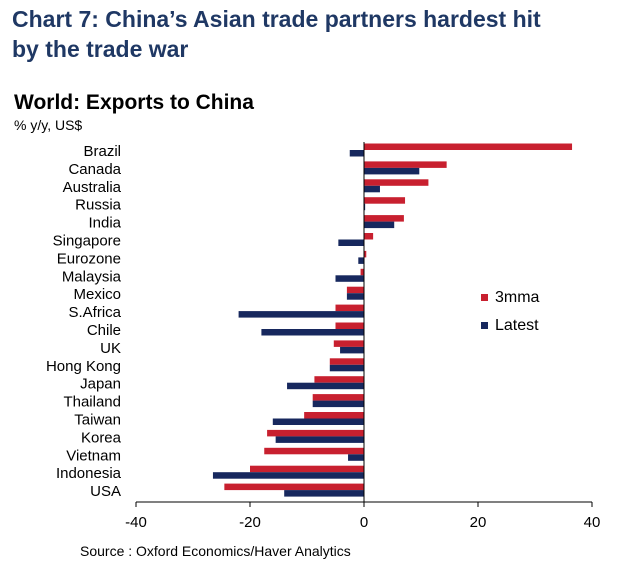  I want to click on bar-3mma-india, so click(384, 218).